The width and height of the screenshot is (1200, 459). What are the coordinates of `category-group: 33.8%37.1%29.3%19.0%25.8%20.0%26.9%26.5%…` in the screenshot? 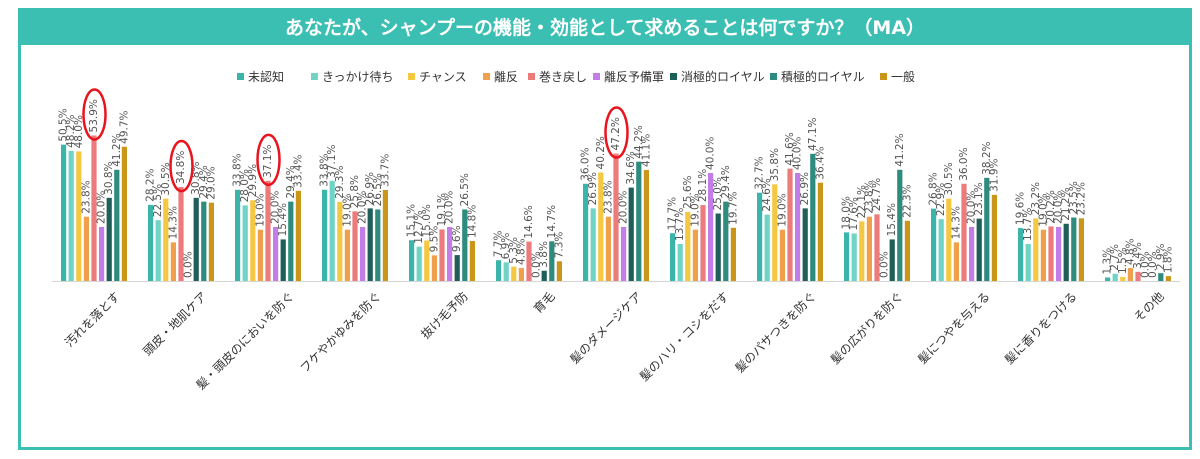 It's located at (355, 212).